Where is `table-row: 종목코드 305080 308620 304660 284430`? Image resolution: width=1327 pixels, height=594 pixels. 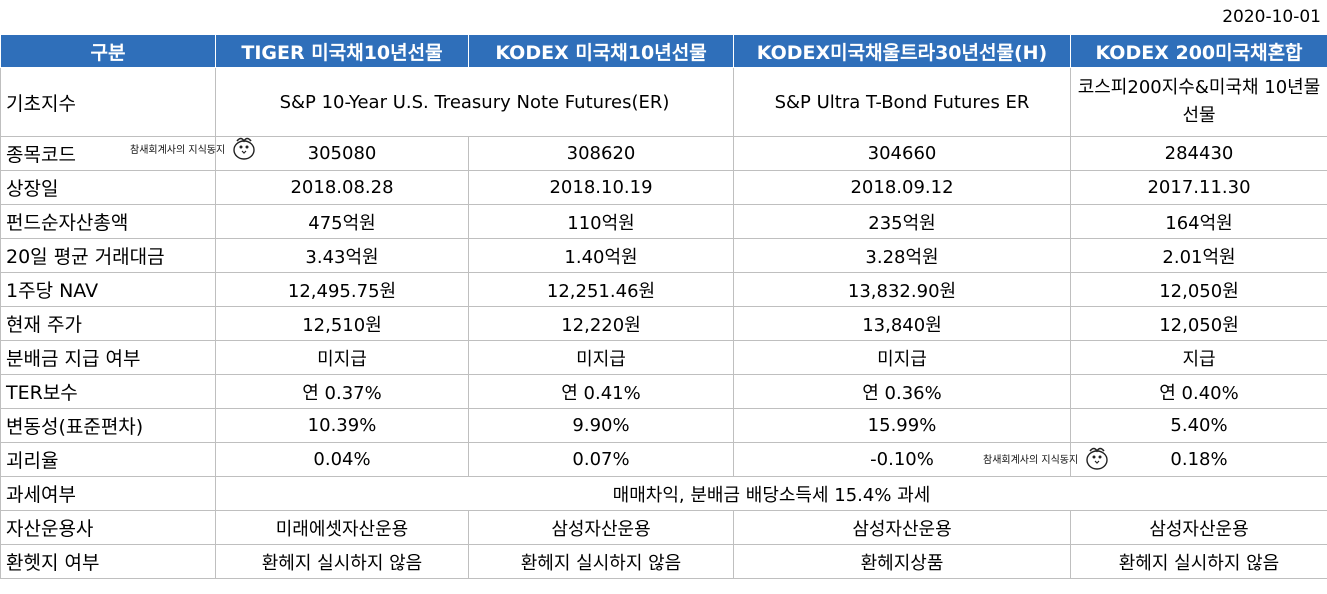 table-row: 종목코드 305080 308620 304660 284430 is located at coordinates (663, 153).